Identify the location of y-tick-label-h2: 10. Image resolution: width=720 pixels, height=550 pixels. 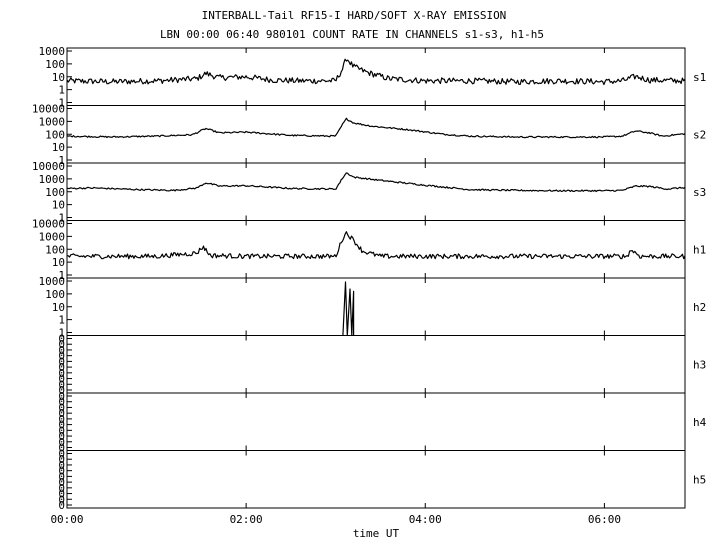
(58, 307).